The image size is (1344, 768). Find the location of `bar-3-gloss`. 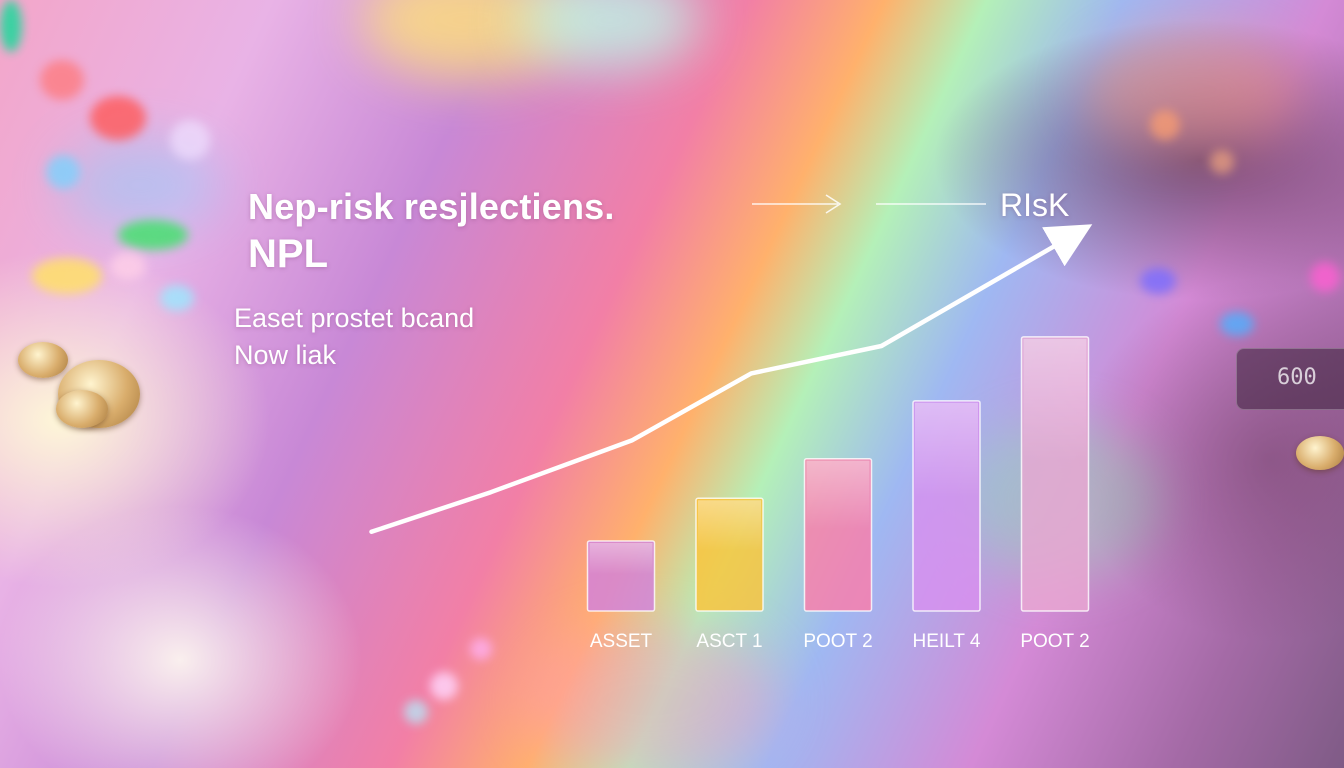

bar-3-gloss is located at coordinates (838, 495).